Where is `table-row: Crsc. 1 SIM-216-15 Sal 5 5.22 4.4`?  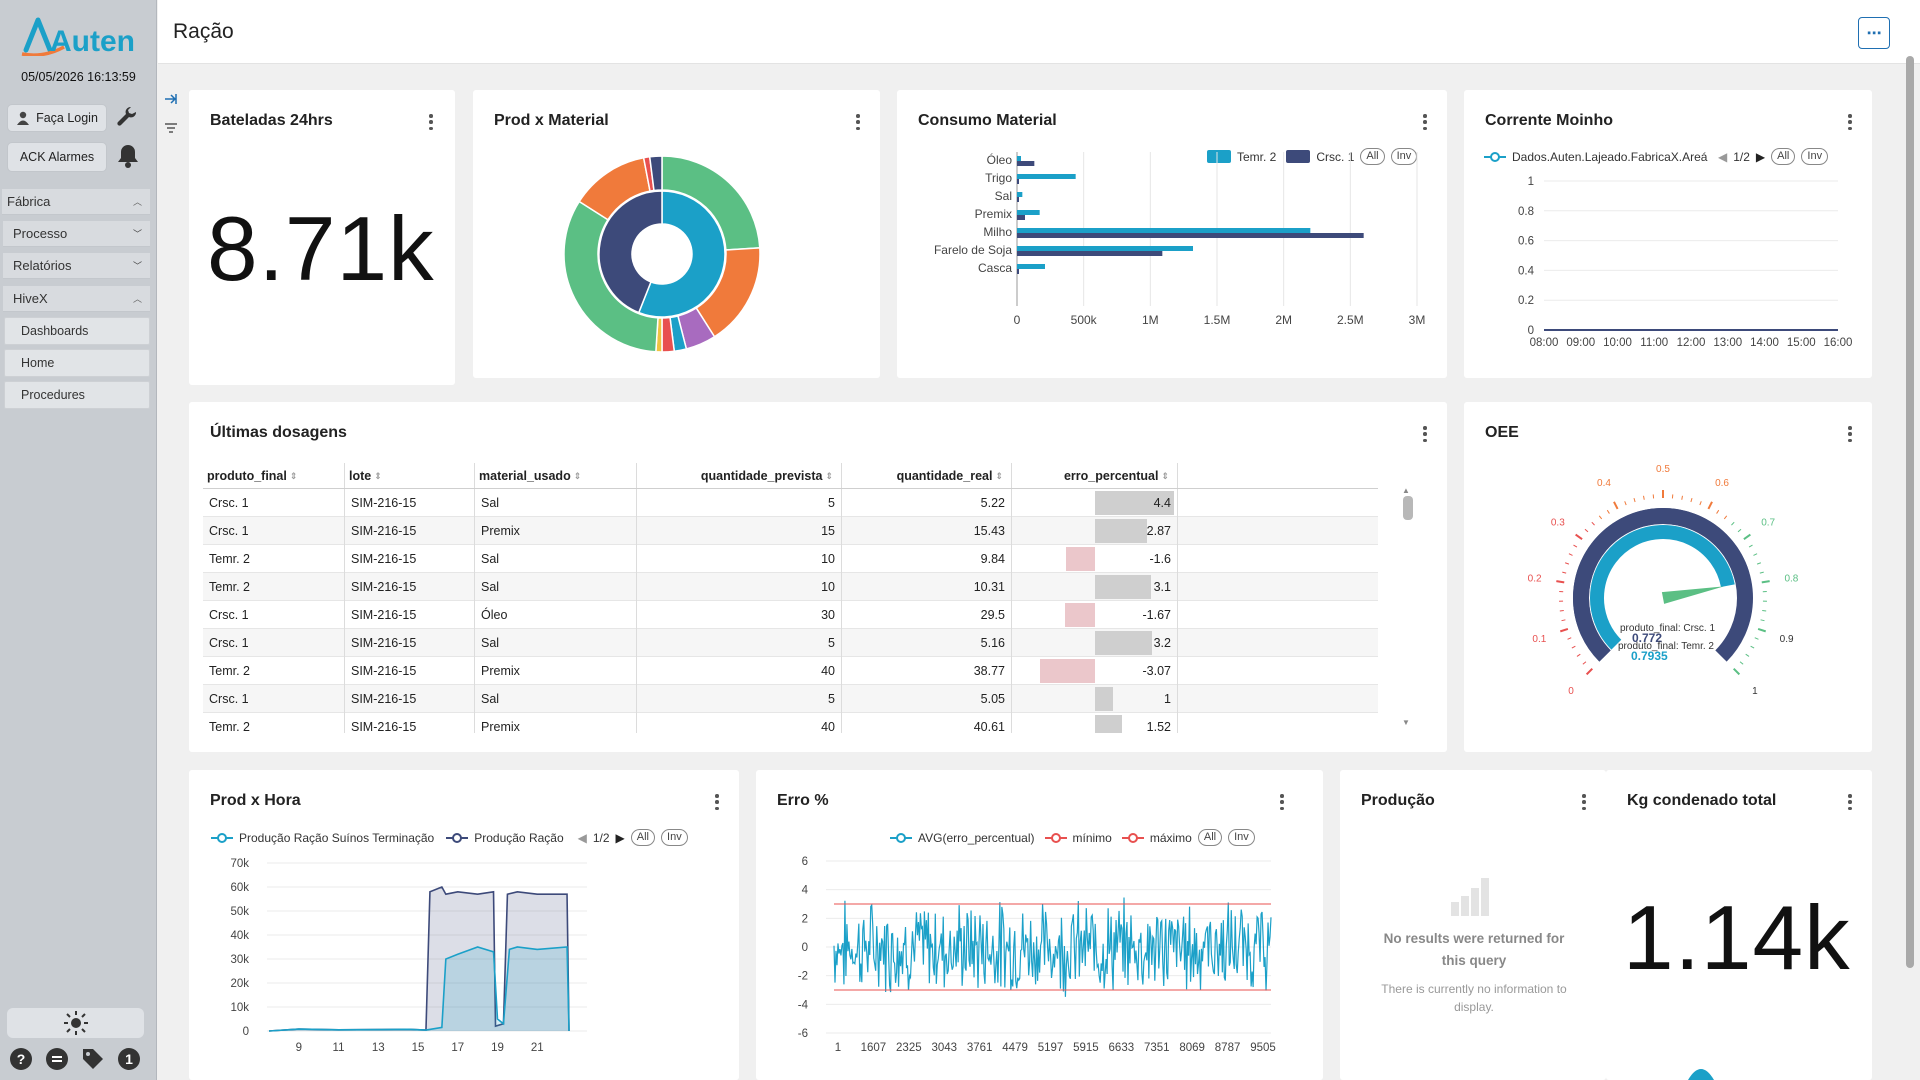
table-row: Crsc. 1 SIM-216-15 Sal 5 5.22 4.4 is located at coordinates (790, 503).